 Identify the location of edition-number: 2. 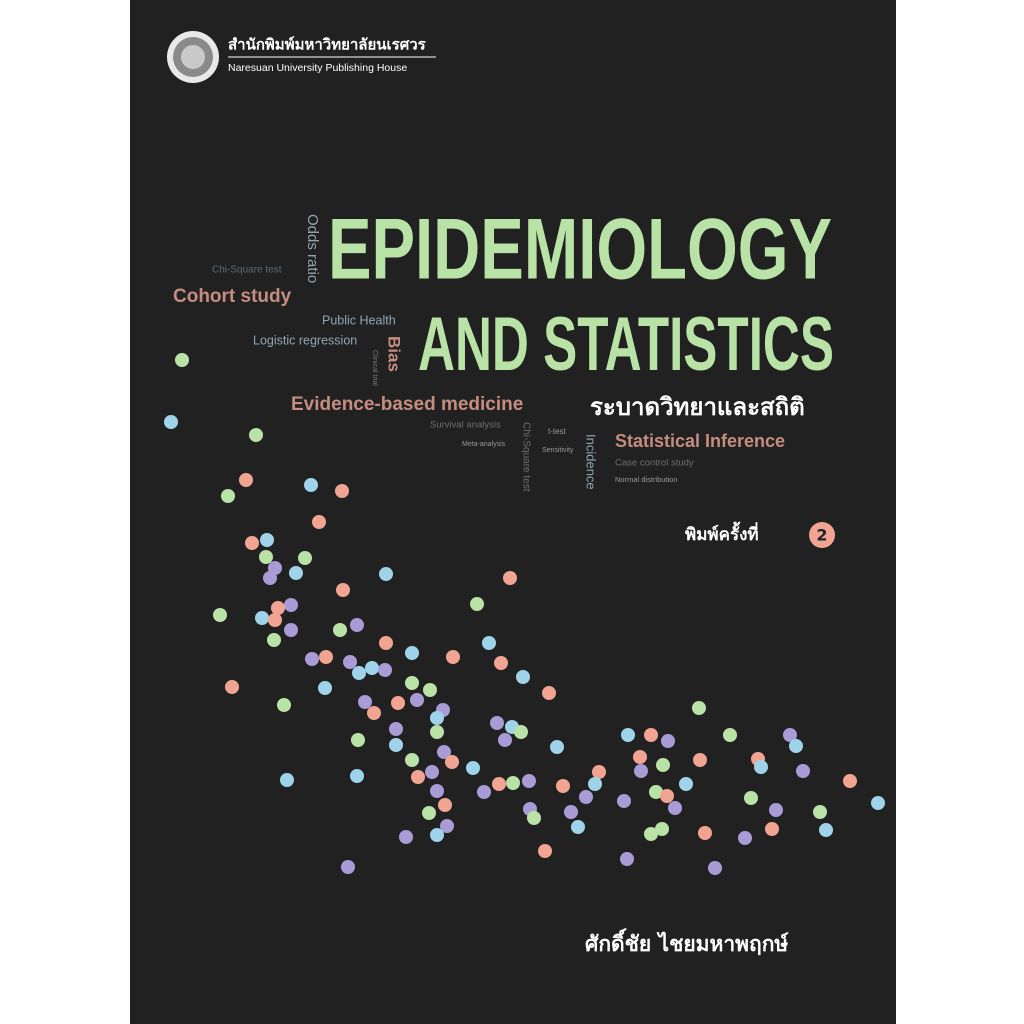
(821, 535).